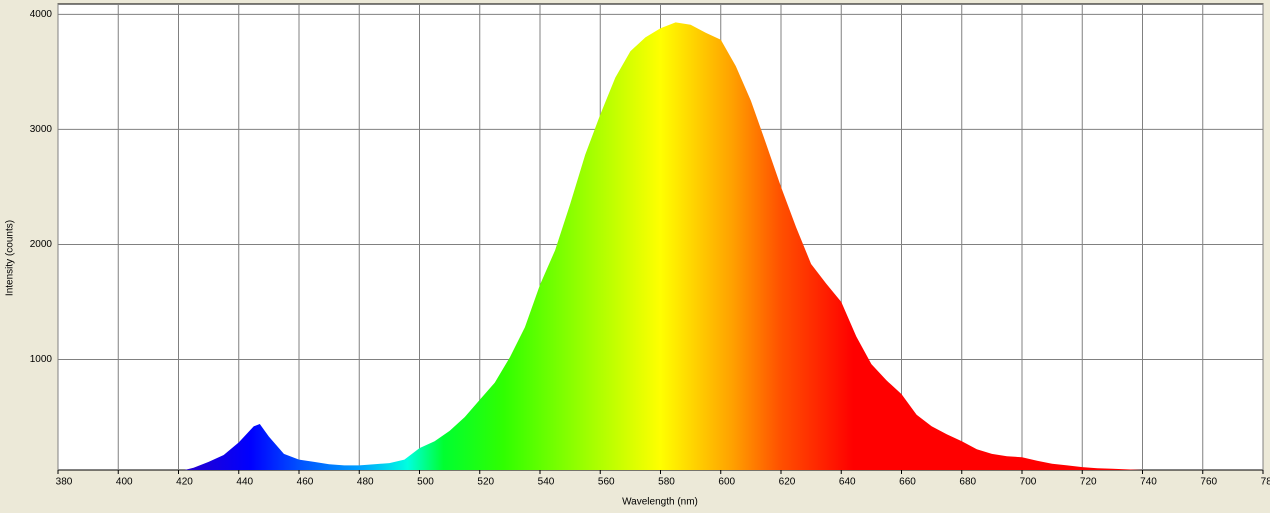 This screenshot has width=1270, height=513. What do you see at coordinates (726, 482) in the screenshot?
I see `x-tick-label: 600` at bounding box center [726, 482].